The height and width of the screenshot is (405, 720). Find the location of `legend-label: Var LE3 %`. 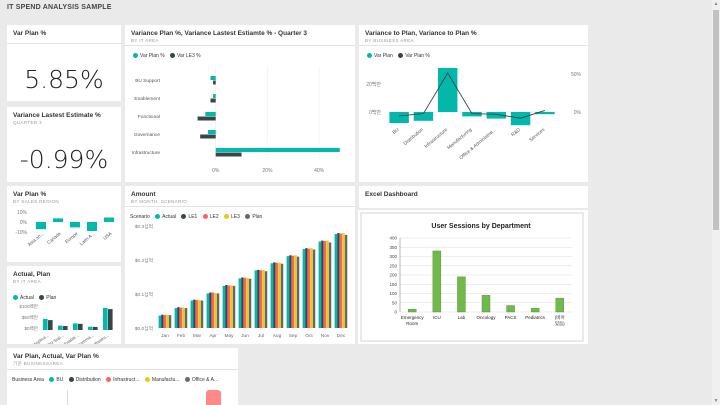

legend-label: Var LE3 % is located at coordinates (189, 56).